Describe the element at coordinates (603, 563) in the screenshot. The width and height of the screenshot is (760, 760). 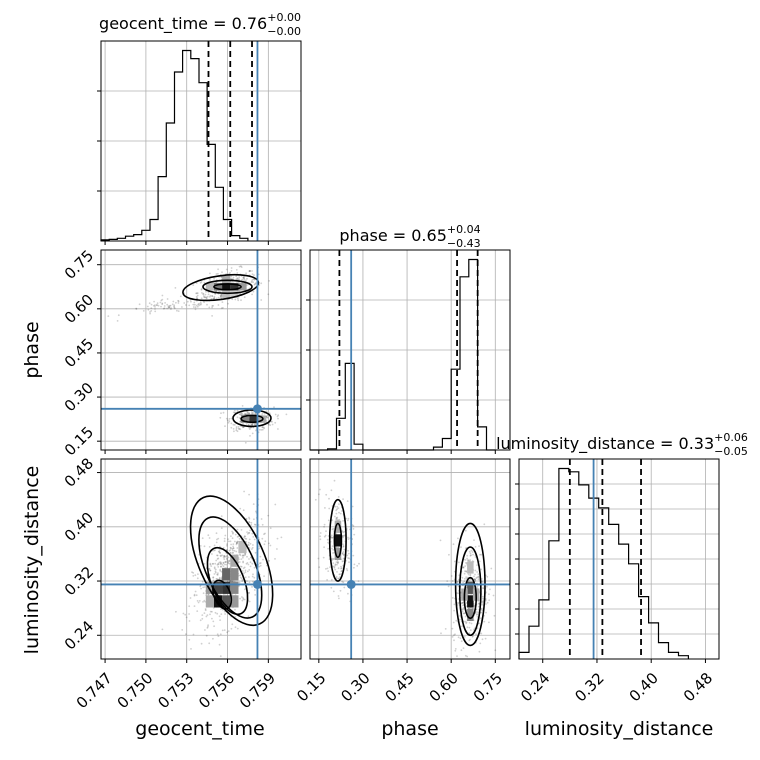
I see `dist-histogram` at that location.